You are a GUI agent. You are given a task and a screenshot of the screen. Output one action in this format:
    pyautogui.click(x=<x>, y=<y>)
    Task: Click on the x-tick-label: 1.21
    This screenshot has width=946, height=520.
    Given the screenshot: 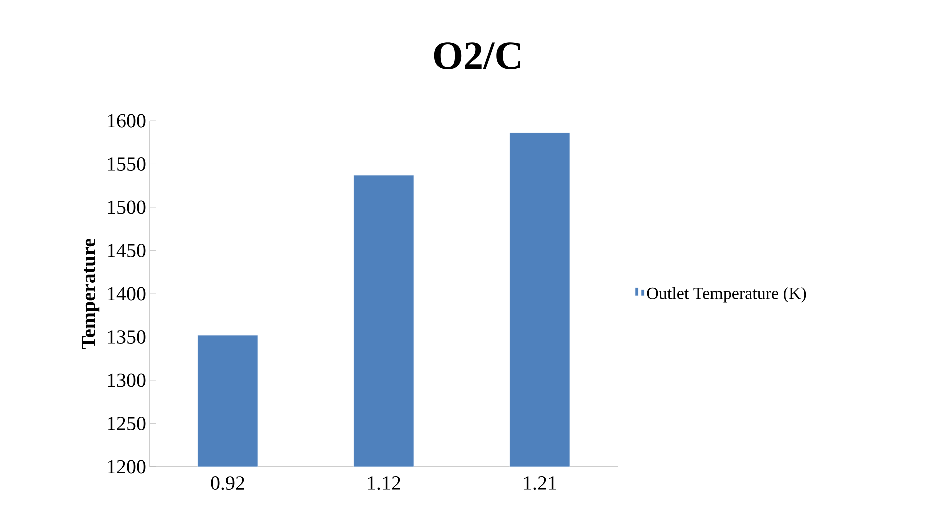 What is the action you would take?
    pyautogui.click(x=540, y=483)
    